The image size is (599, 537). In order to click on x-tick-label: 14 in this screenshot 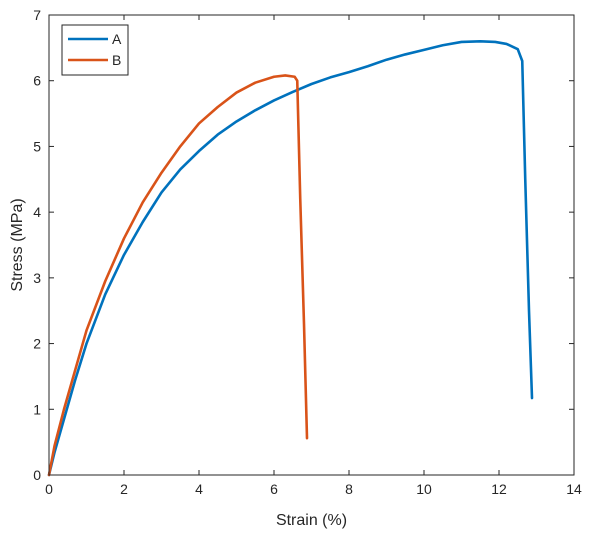, I will do `click(574, 489)`.